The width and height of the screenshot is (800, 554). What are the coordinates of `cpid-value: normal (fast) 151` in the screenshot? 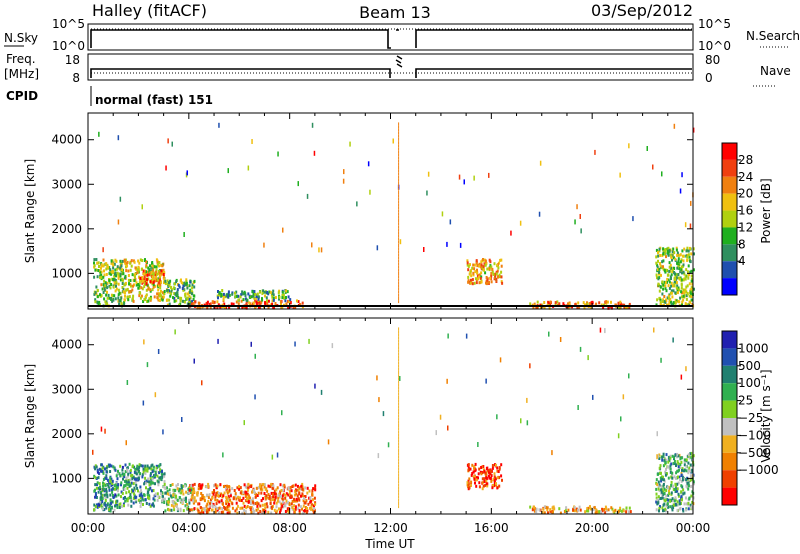 It's located at (154, 100).